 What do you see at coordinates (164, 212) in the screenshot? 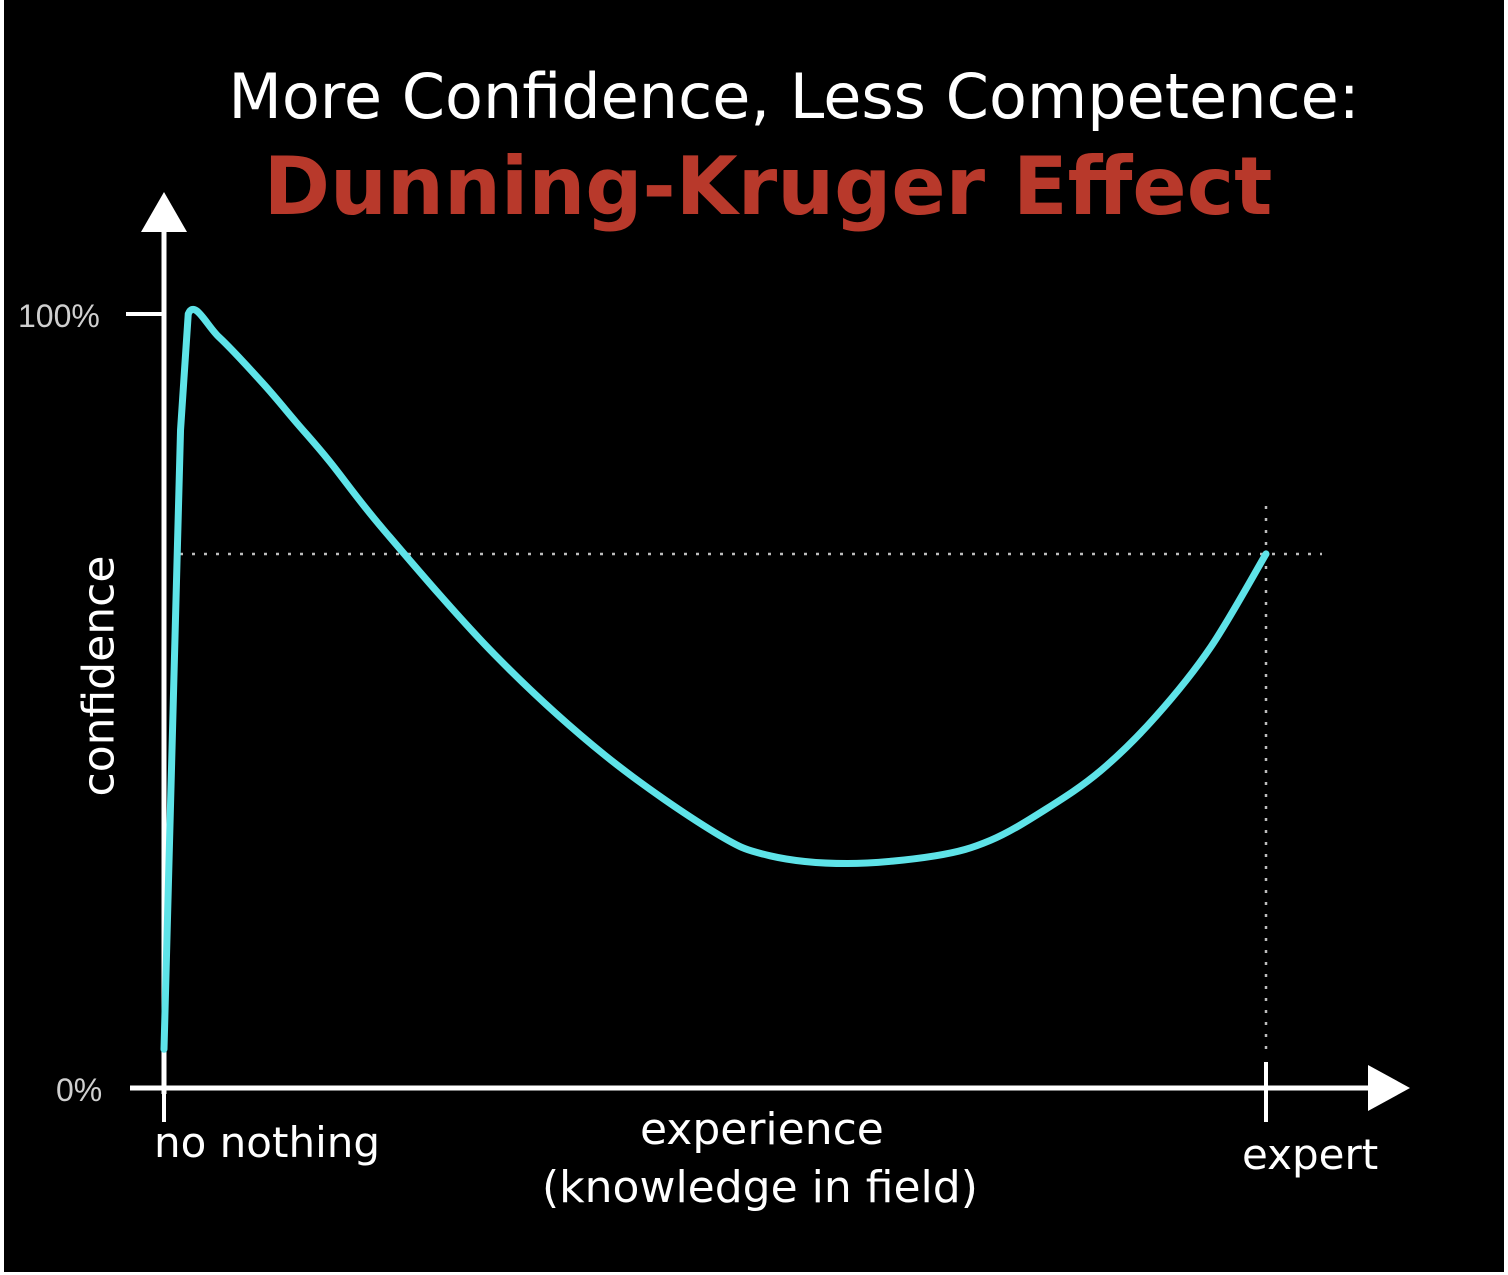
I see `y-axis-arrowhead` at bounding box center [164, 212].